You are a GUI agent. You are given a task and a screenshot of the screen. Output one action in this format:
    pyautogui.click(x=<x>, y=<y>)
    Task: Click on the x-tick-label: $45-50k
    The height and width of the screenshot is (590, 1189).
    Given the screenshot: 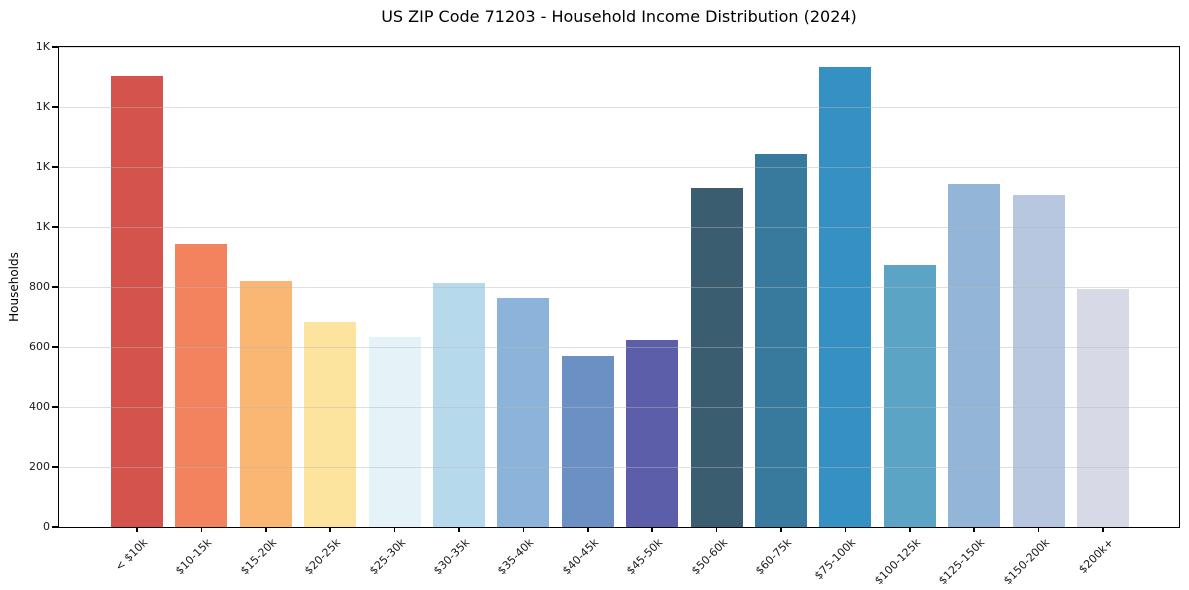 What is the action you would take?
    pyautogui.click(x=645, y=557)
    